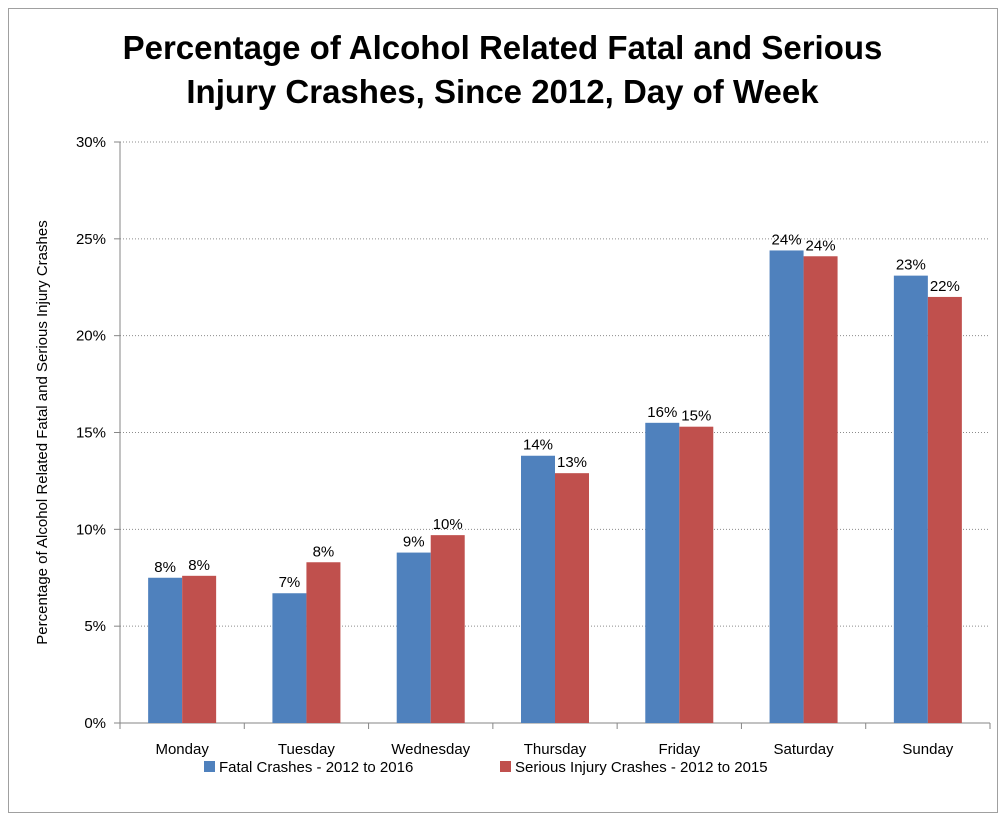 This screenshot has height=818, width=1005. What do you see at coordinates (662, 412) in the screenshot?
I see `data-label: 16%` at bounding box center [662, 412].